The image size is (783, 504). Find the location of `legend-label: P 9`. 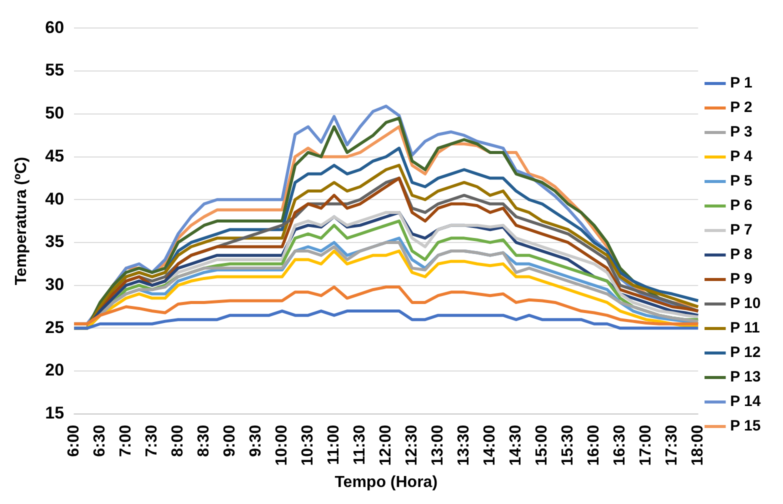

legend-label: P 9 is located at coordinates (741, 279).